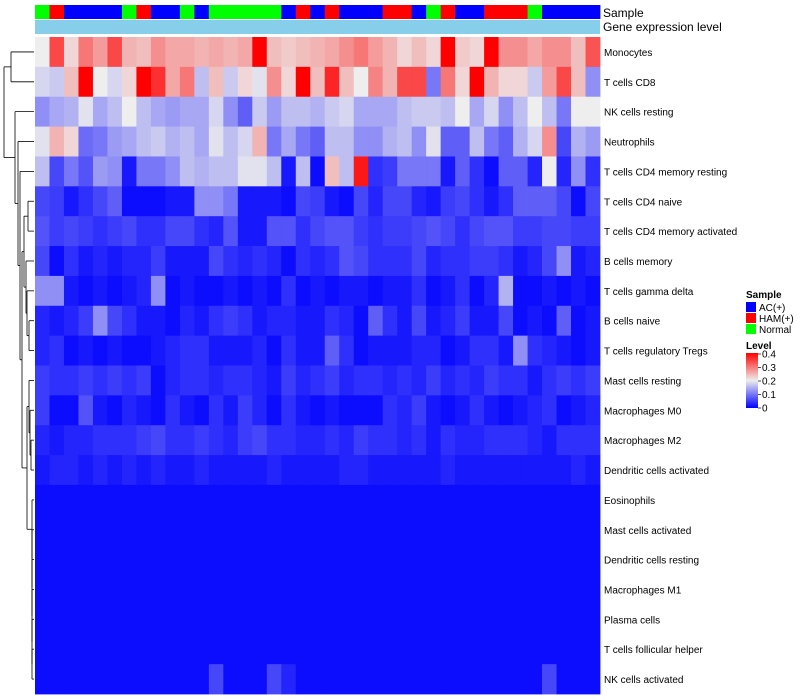 The width and height of the screenshot is (800, 700). Describe the element at coordinates (647, 531) in the screenshot. I see `row-label: Mast cells activated` at that location.